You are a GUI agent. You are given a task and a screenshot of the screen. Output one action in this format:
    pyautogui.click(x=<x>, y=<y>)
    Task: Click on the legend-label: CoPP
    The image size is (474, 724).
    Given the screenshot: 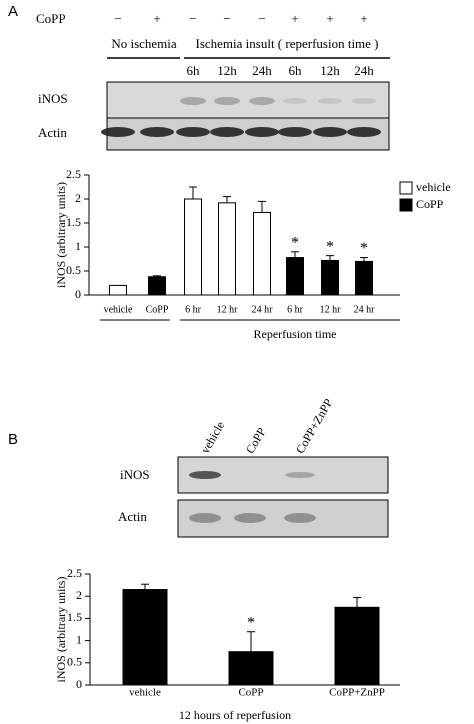 What is the action you would take?
    pyautogui.click(x=430, y=204)
    